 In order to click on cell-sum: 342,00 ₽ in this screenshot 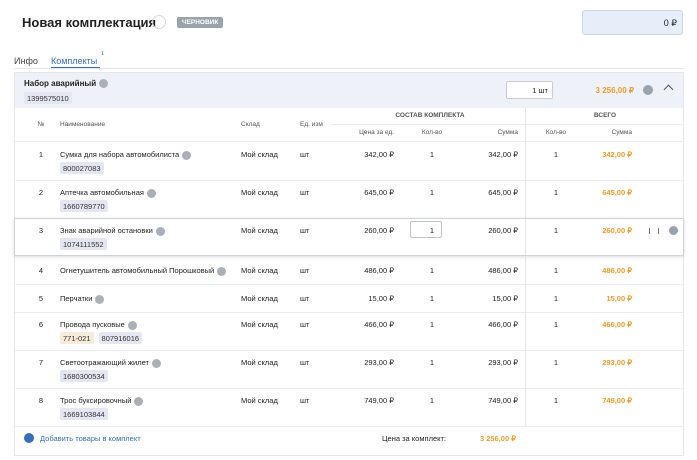, I will do `click(503, 154)`.